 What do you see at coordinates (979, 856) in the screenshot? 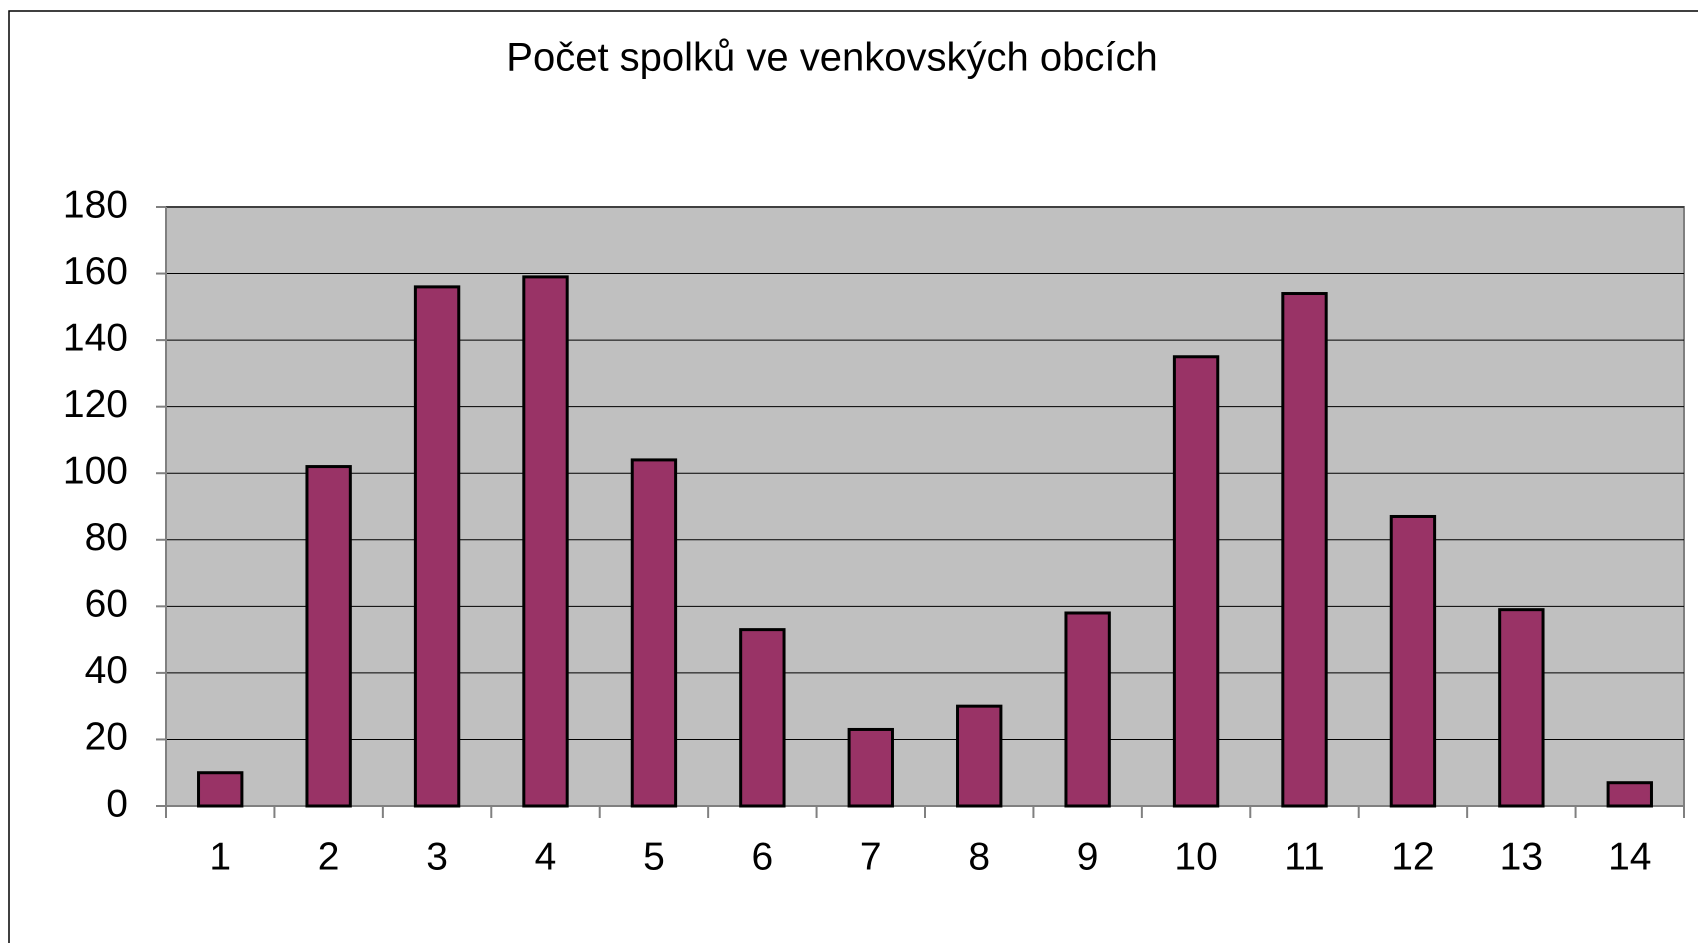
I see `x-tick-label: 8` at bounding box center [979, 856].